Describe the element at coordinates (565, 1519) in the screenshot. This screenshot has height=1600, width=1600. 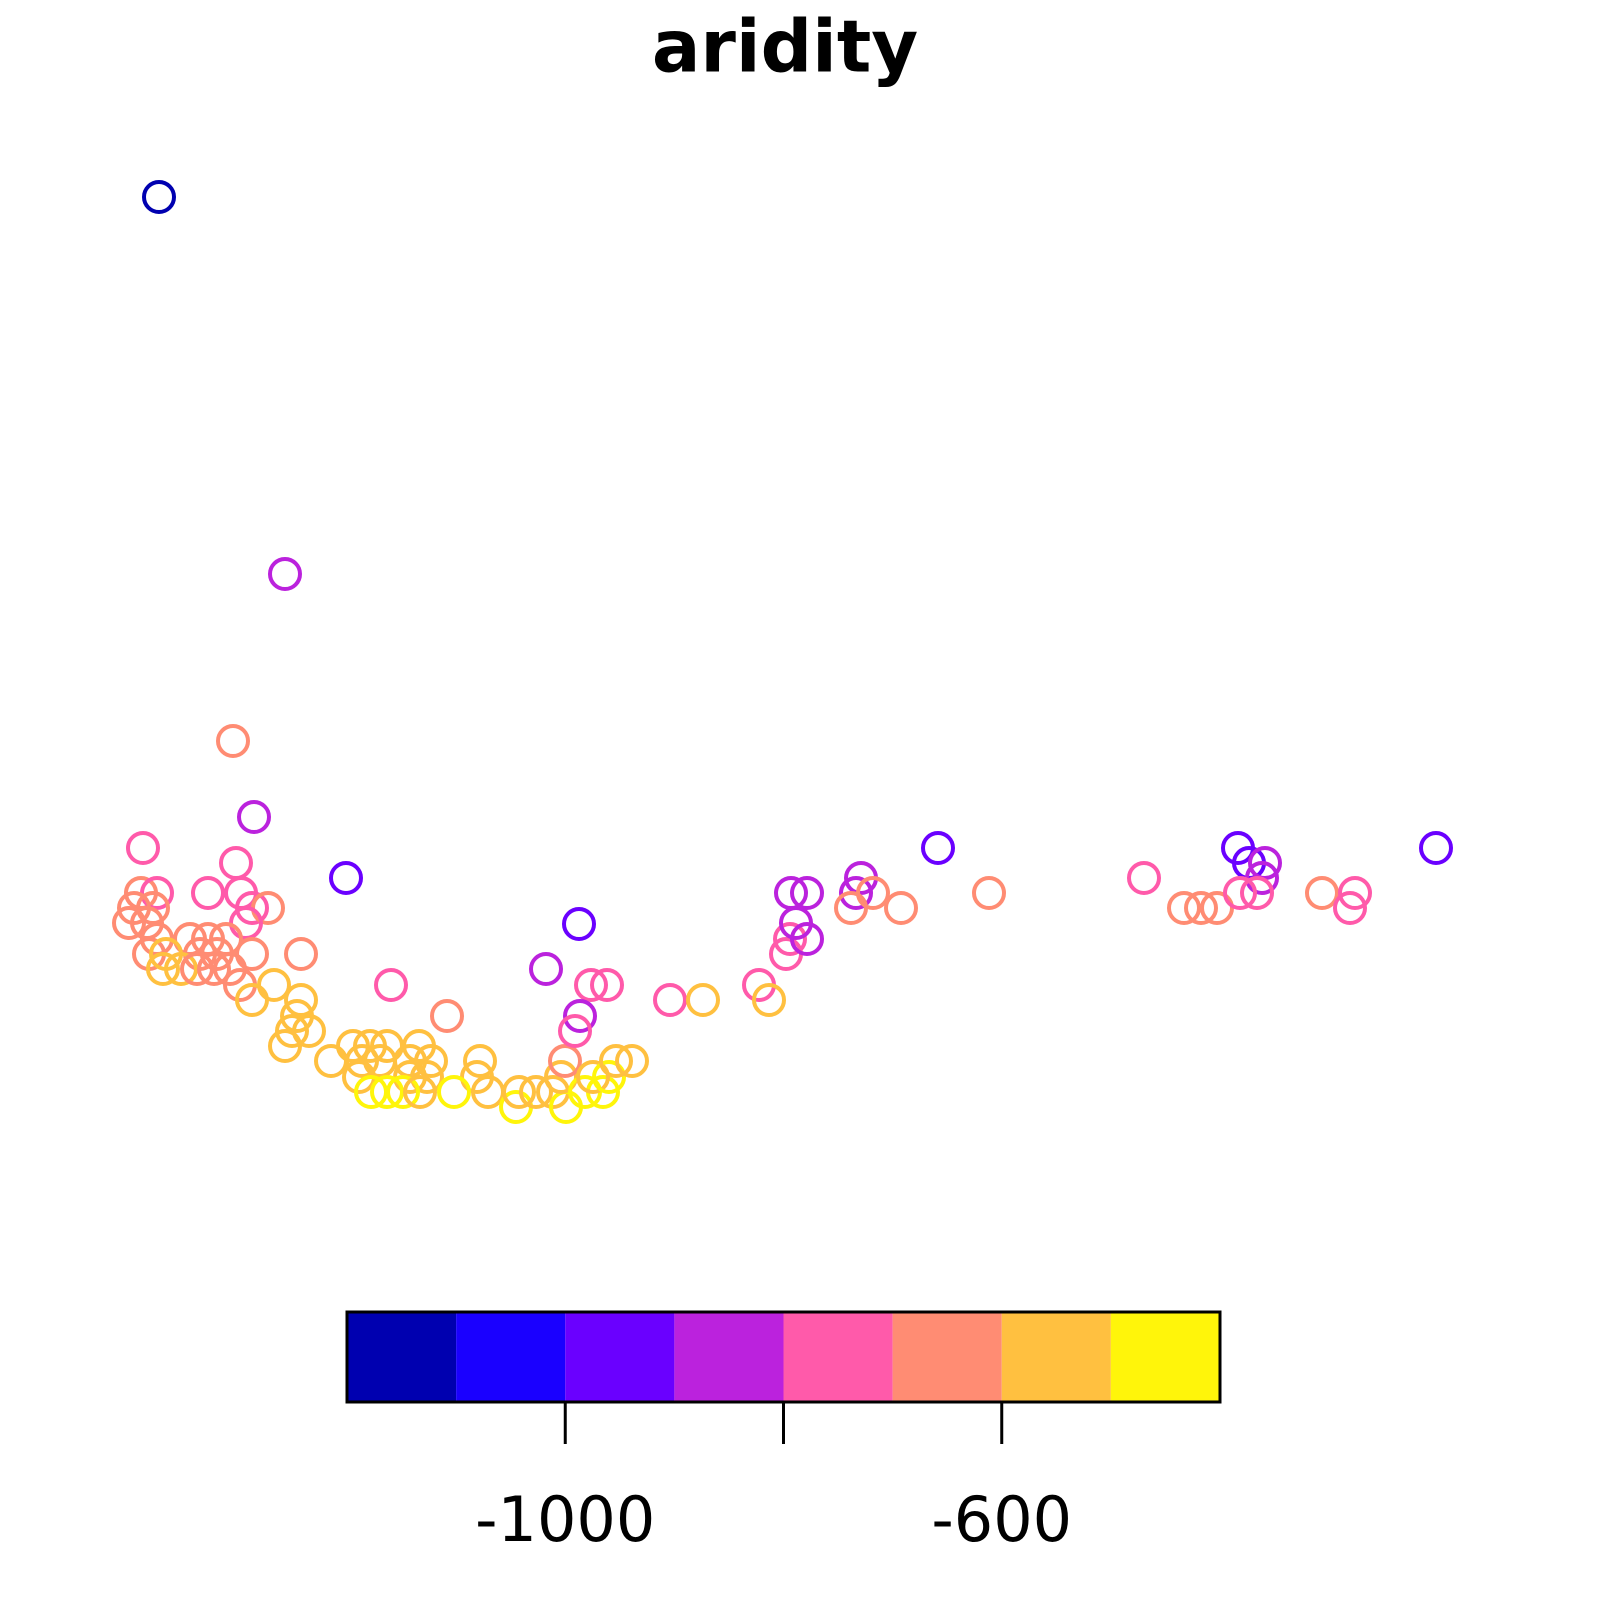
I see `colorbar-tick-label: -1000` at that location.